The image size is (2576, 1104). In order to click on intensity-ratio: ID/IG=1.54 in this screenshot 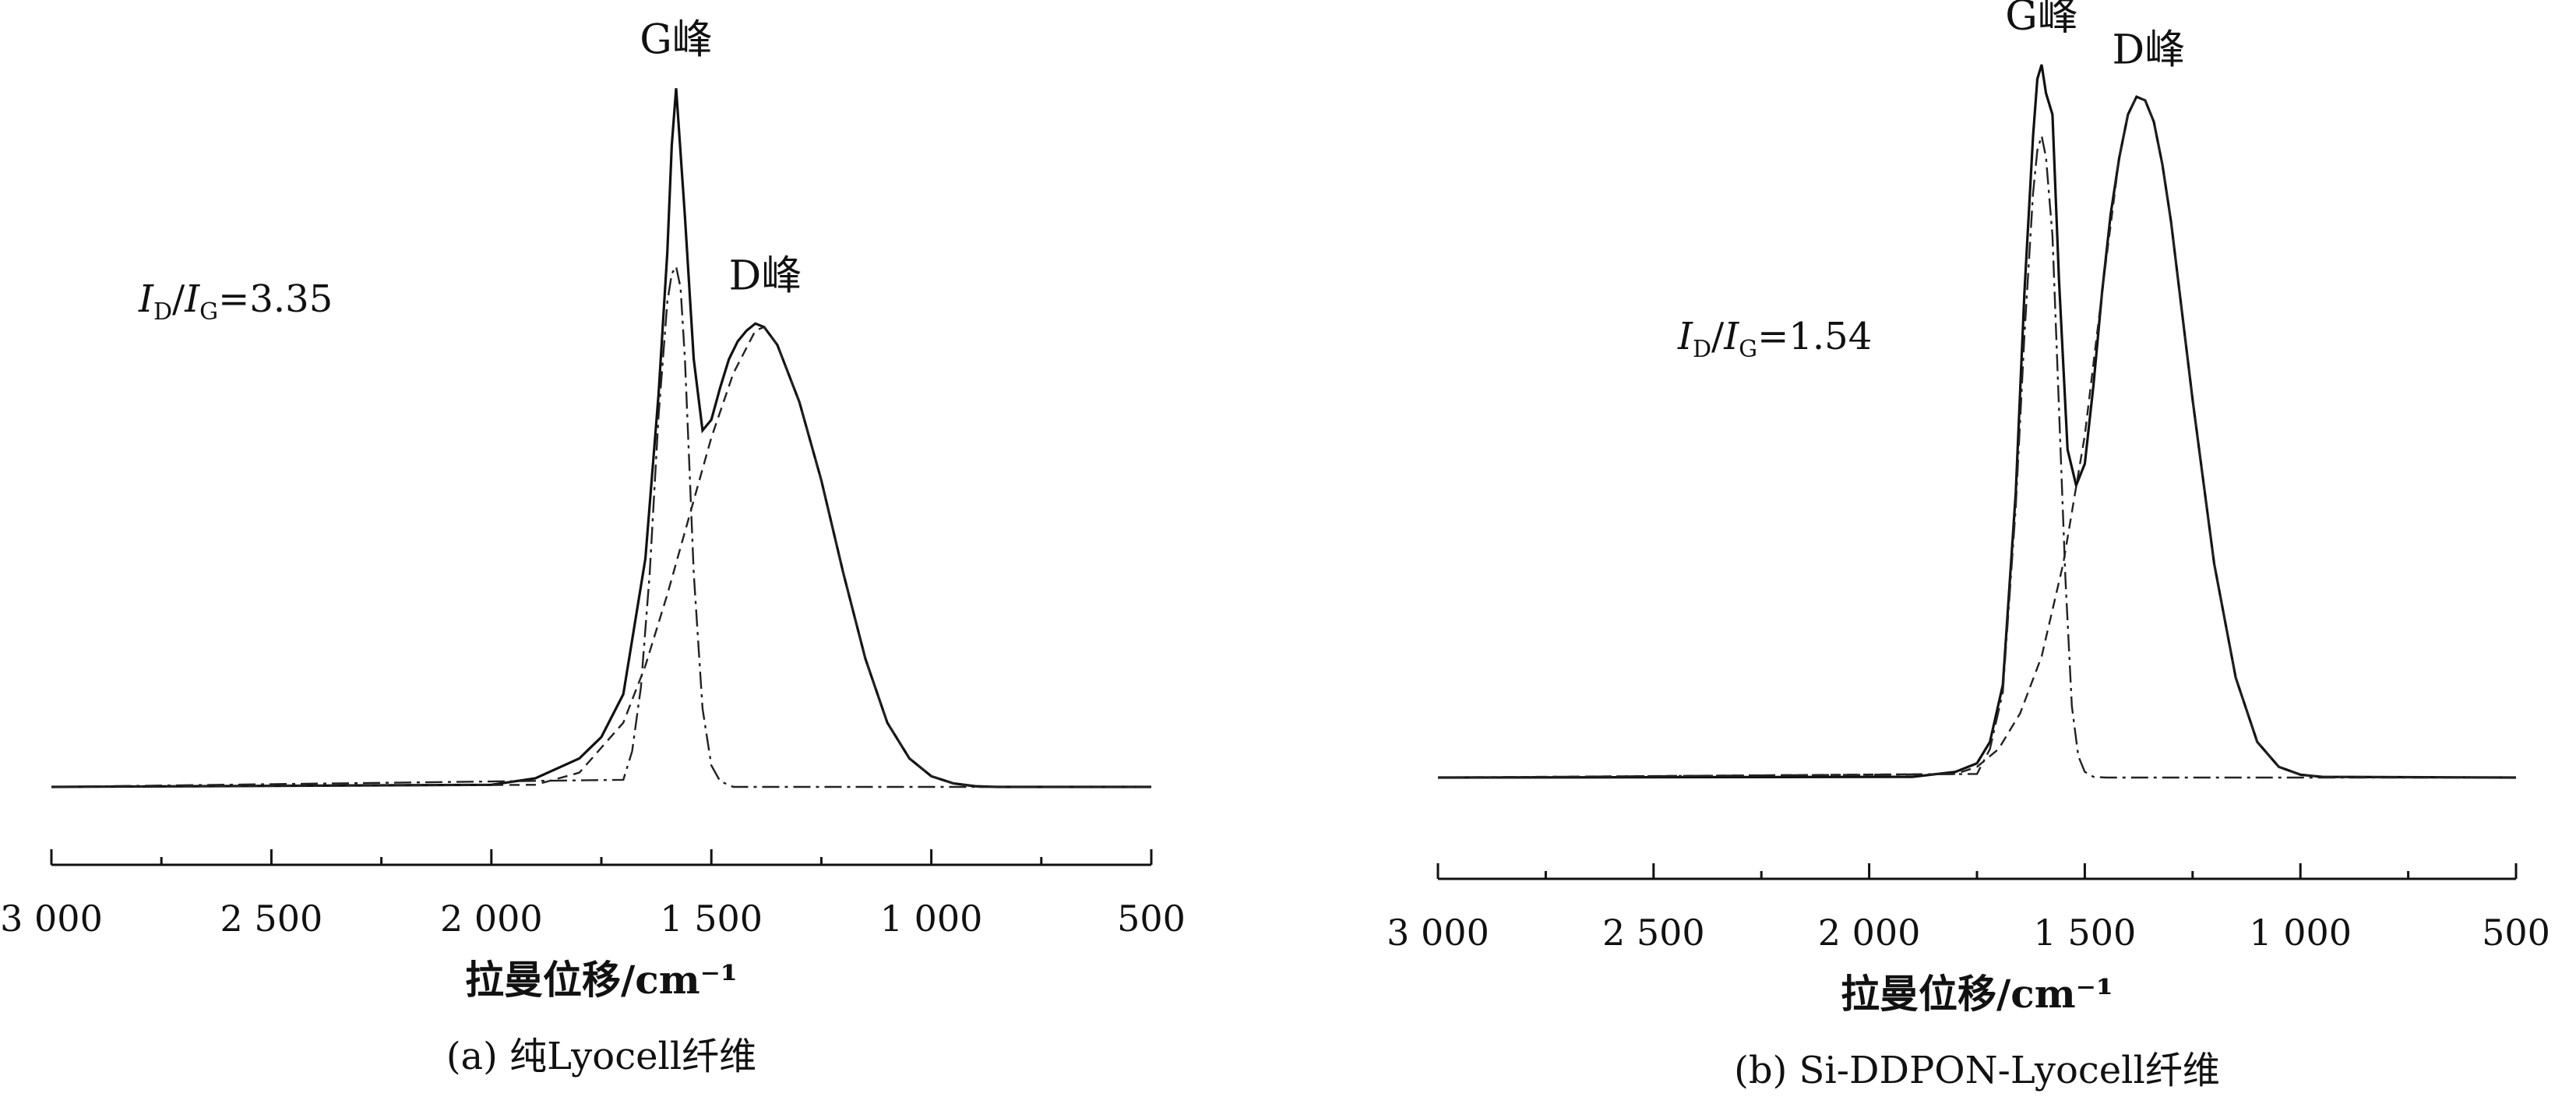, I will do `click(1774, 339)`.